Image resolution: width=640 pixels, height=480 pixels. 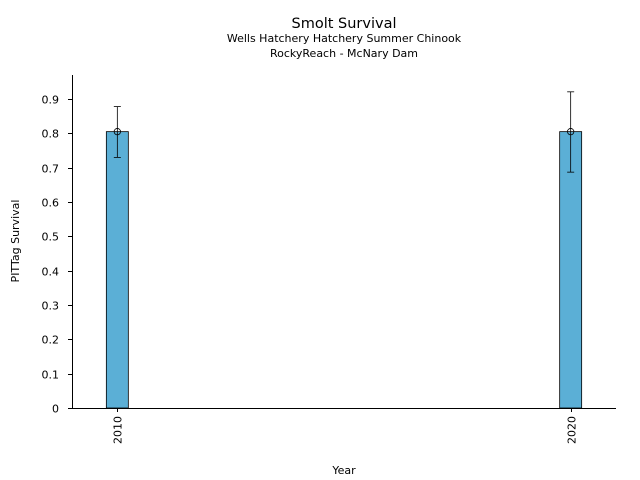 I want to click on y-tick-label: 0.9, so click(x=51, y=100).